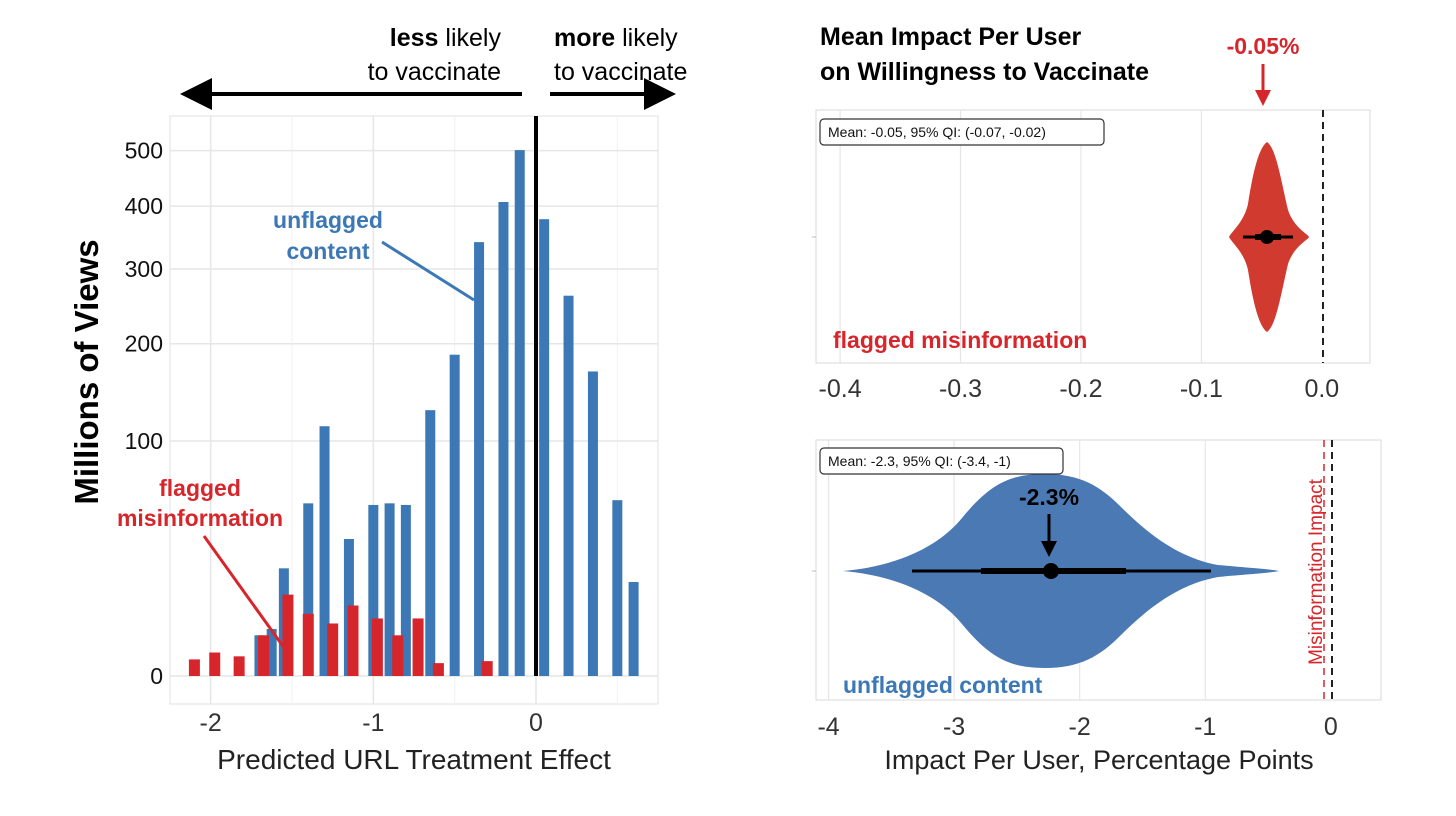  I want to click on flagged-stats-box, so click(962, 132).